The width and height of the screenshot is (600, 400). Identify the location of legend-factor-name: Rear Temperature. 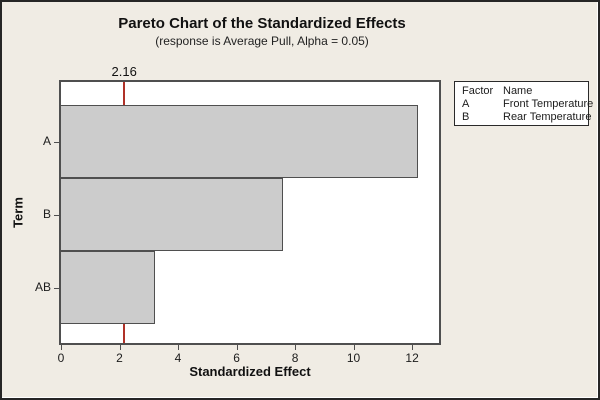
(547, 117).